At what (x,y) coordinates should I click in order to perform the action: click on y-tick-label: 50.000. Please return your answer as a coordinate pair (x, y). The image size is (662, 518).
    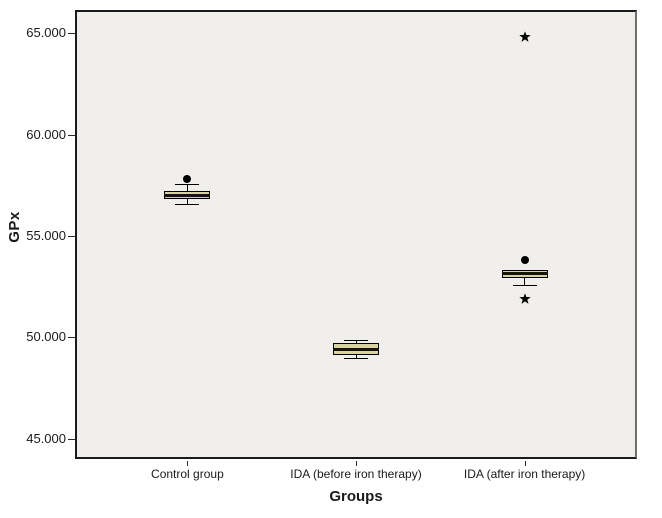
    Looking at the image, I should click on (46, 337).